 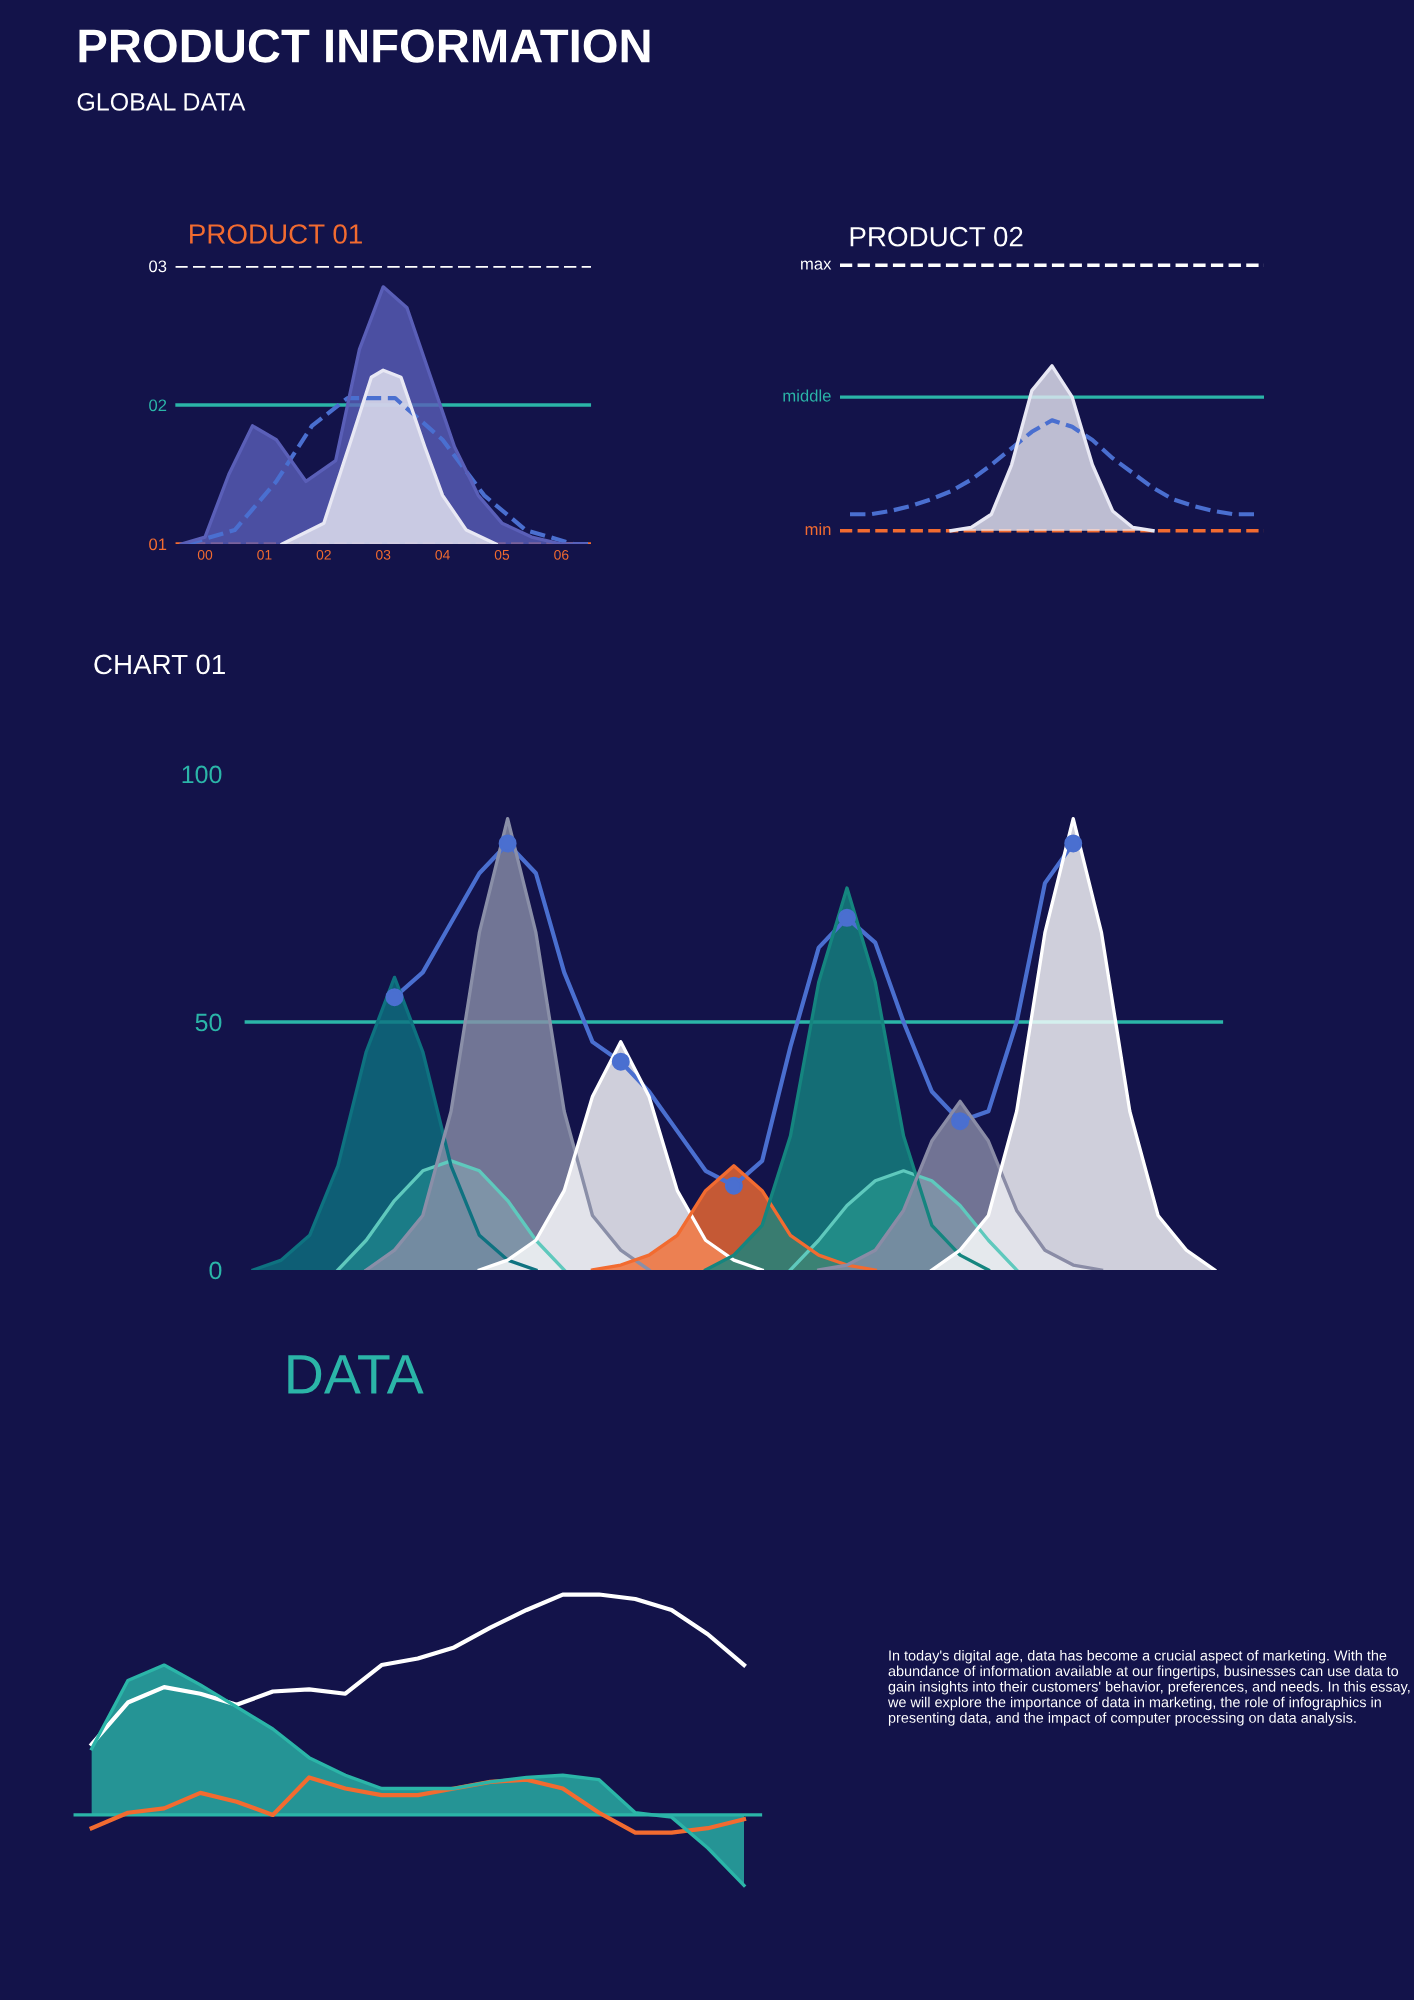 What do you see at coordinates (159, 664) in the screenshot?
I see `chart-title: CHART 01` at bounding box center [159, 664].